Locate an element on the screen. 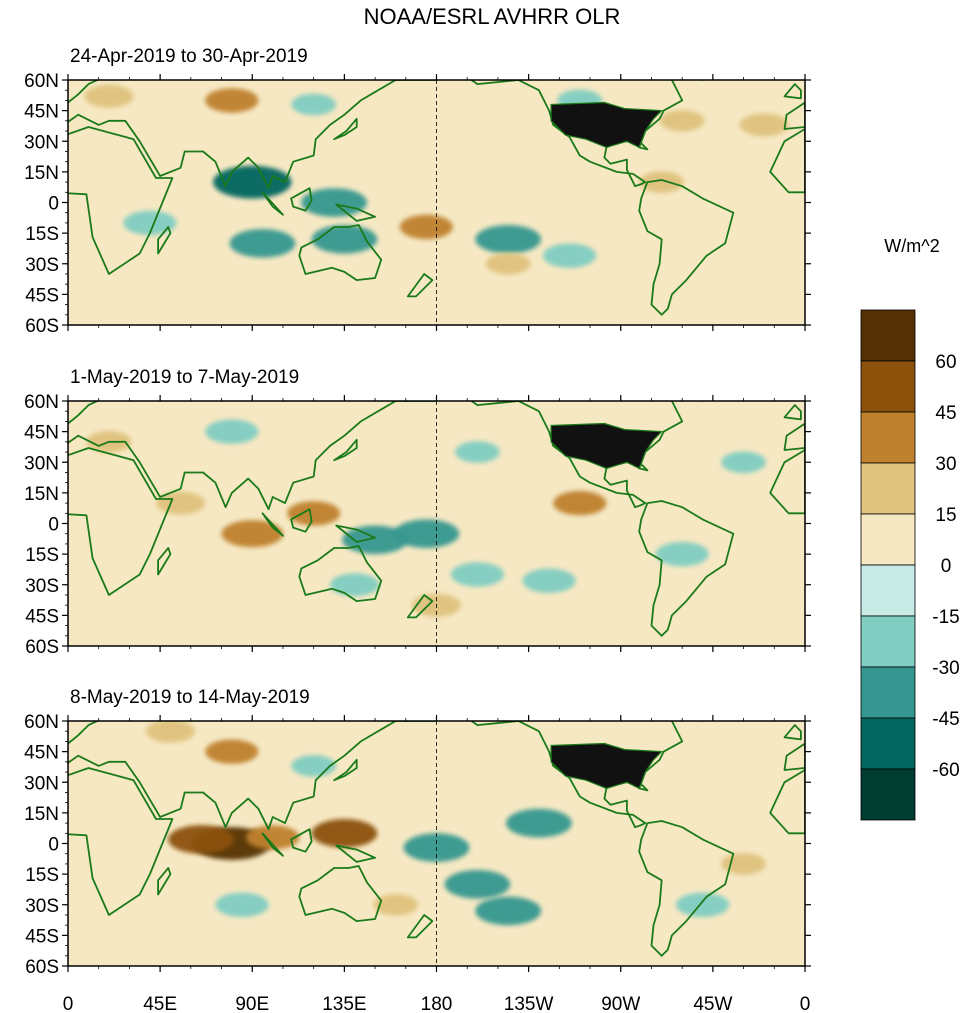 The image size is (964, 1013). panel-title: 24-Apr-2019 to 30-Apr-2019 is located at coordinates (189, 56).